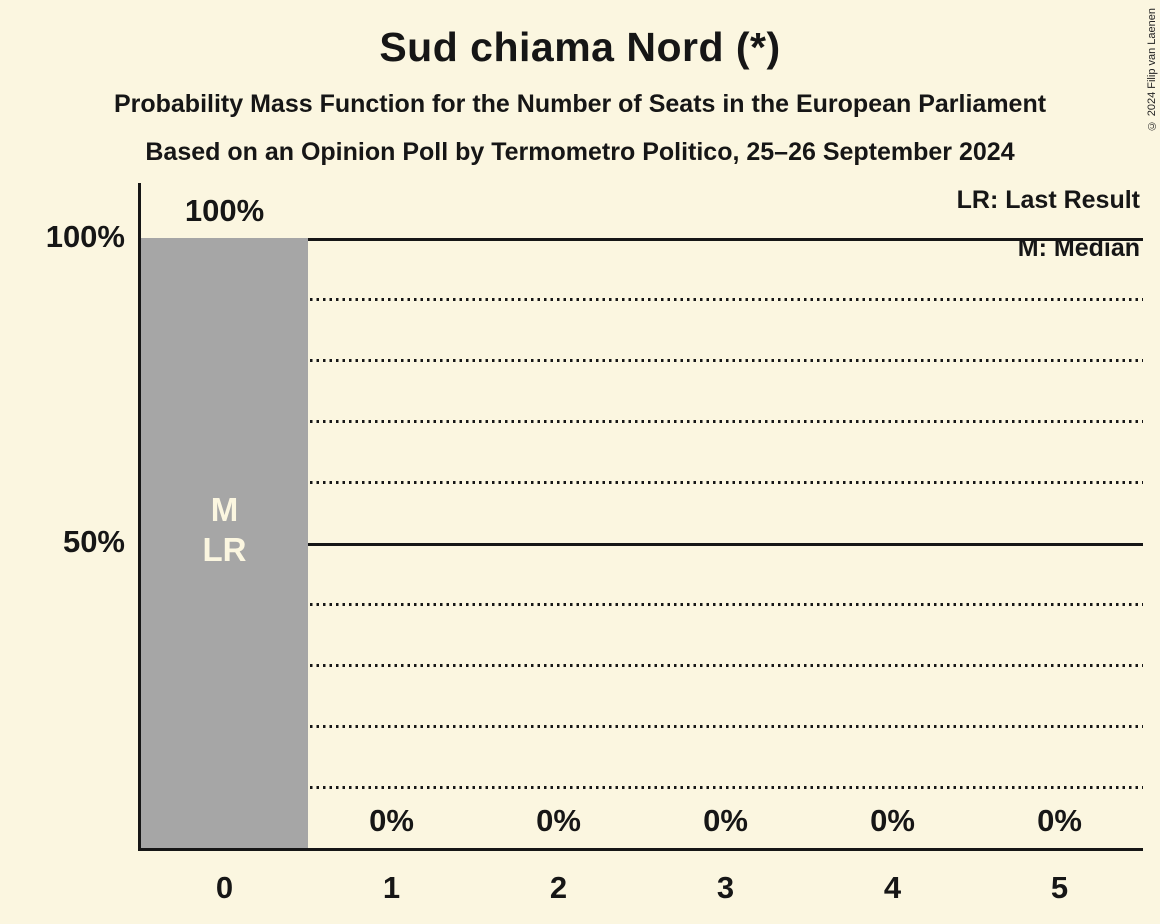  I want to click on gridline-solid-50pct, so click(642, 544).